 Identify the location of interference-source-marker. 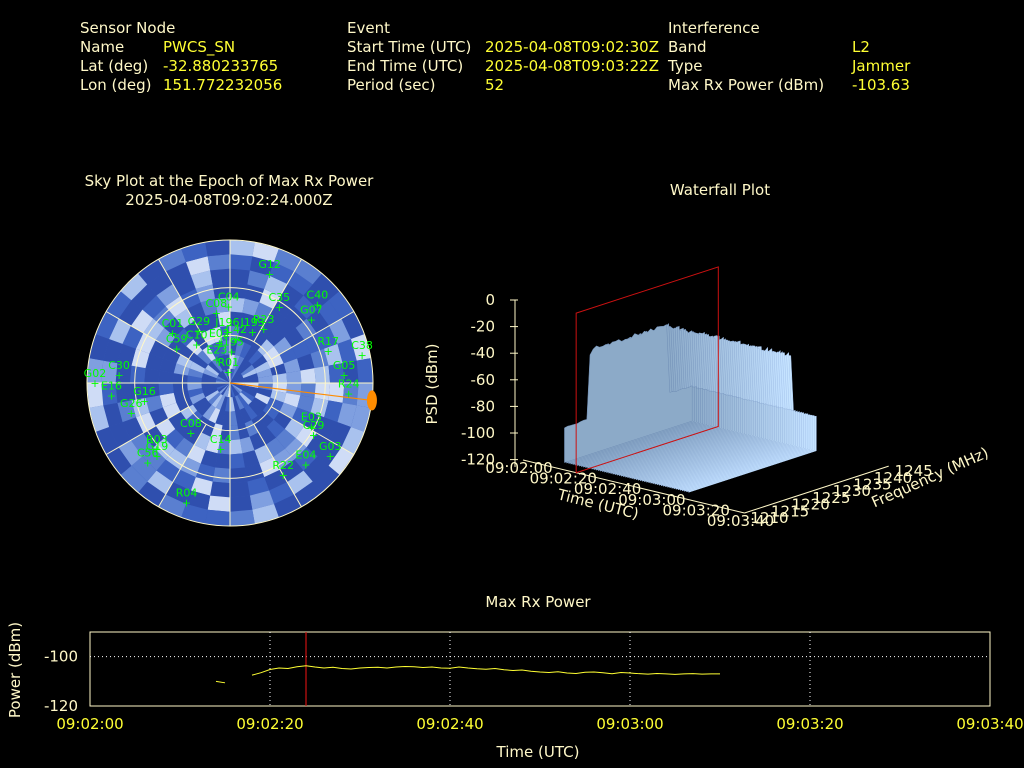
(371, 400).